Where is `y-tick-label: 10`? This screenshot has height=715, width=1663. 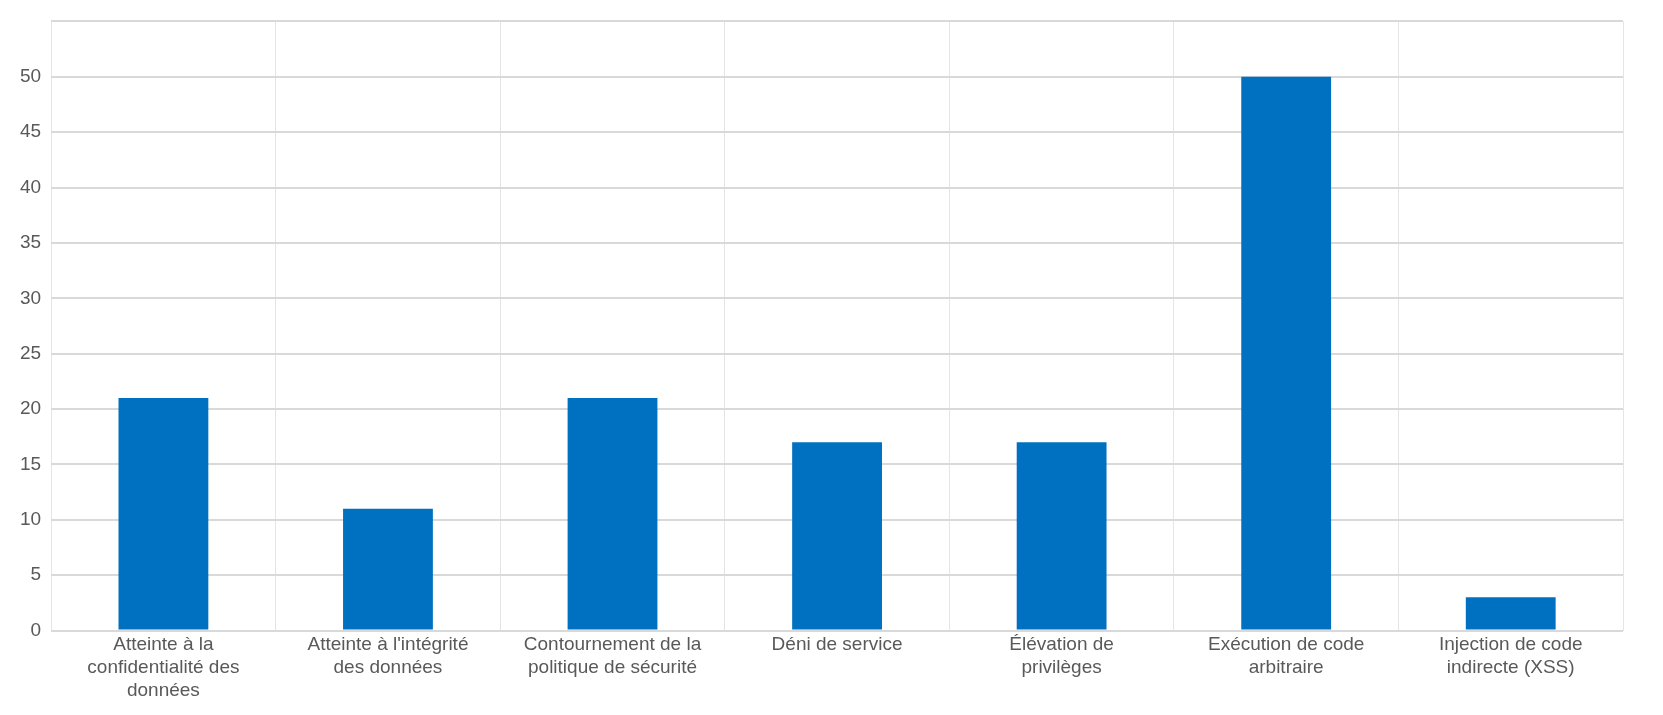
y-tick-label: 10 is located at coordinates (30, 519).